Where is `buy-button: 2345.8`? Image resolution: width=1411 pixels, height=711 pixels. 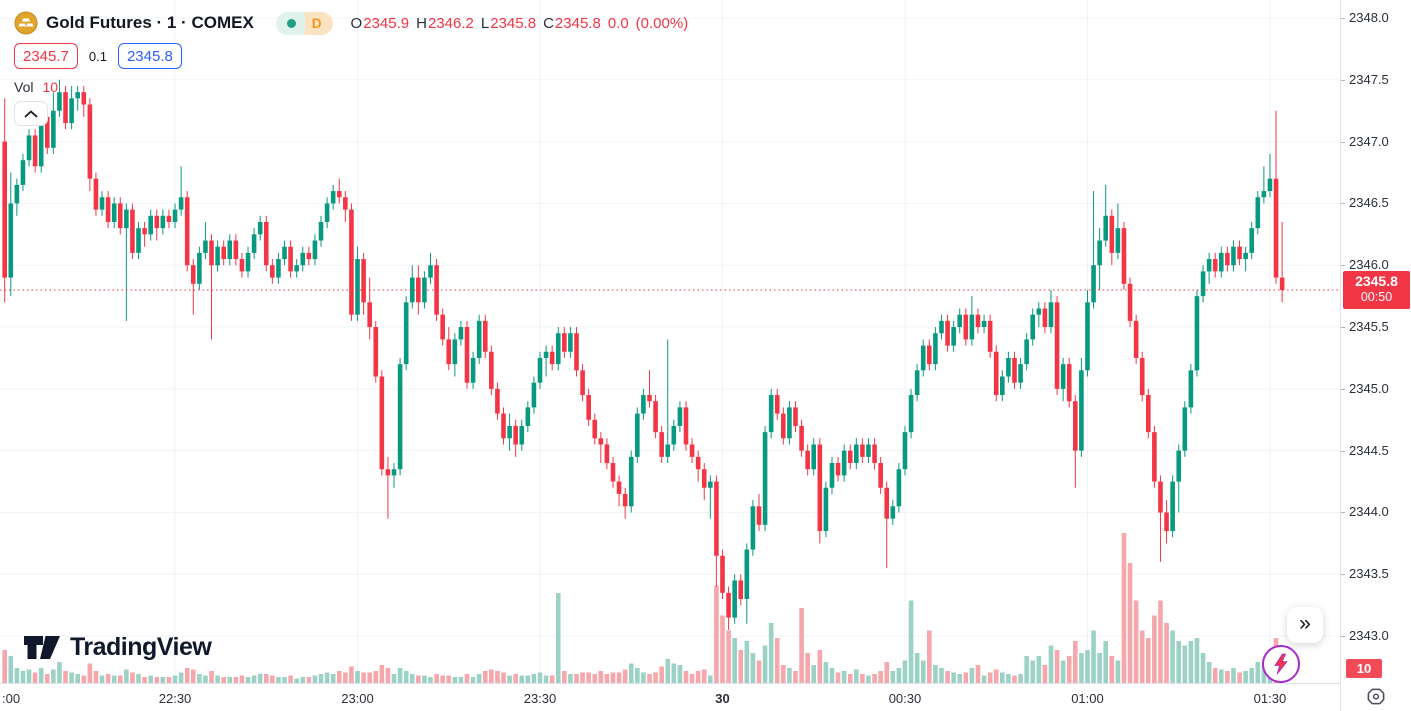 buy-button: 2345.8 is located at coordinates (149, 56).